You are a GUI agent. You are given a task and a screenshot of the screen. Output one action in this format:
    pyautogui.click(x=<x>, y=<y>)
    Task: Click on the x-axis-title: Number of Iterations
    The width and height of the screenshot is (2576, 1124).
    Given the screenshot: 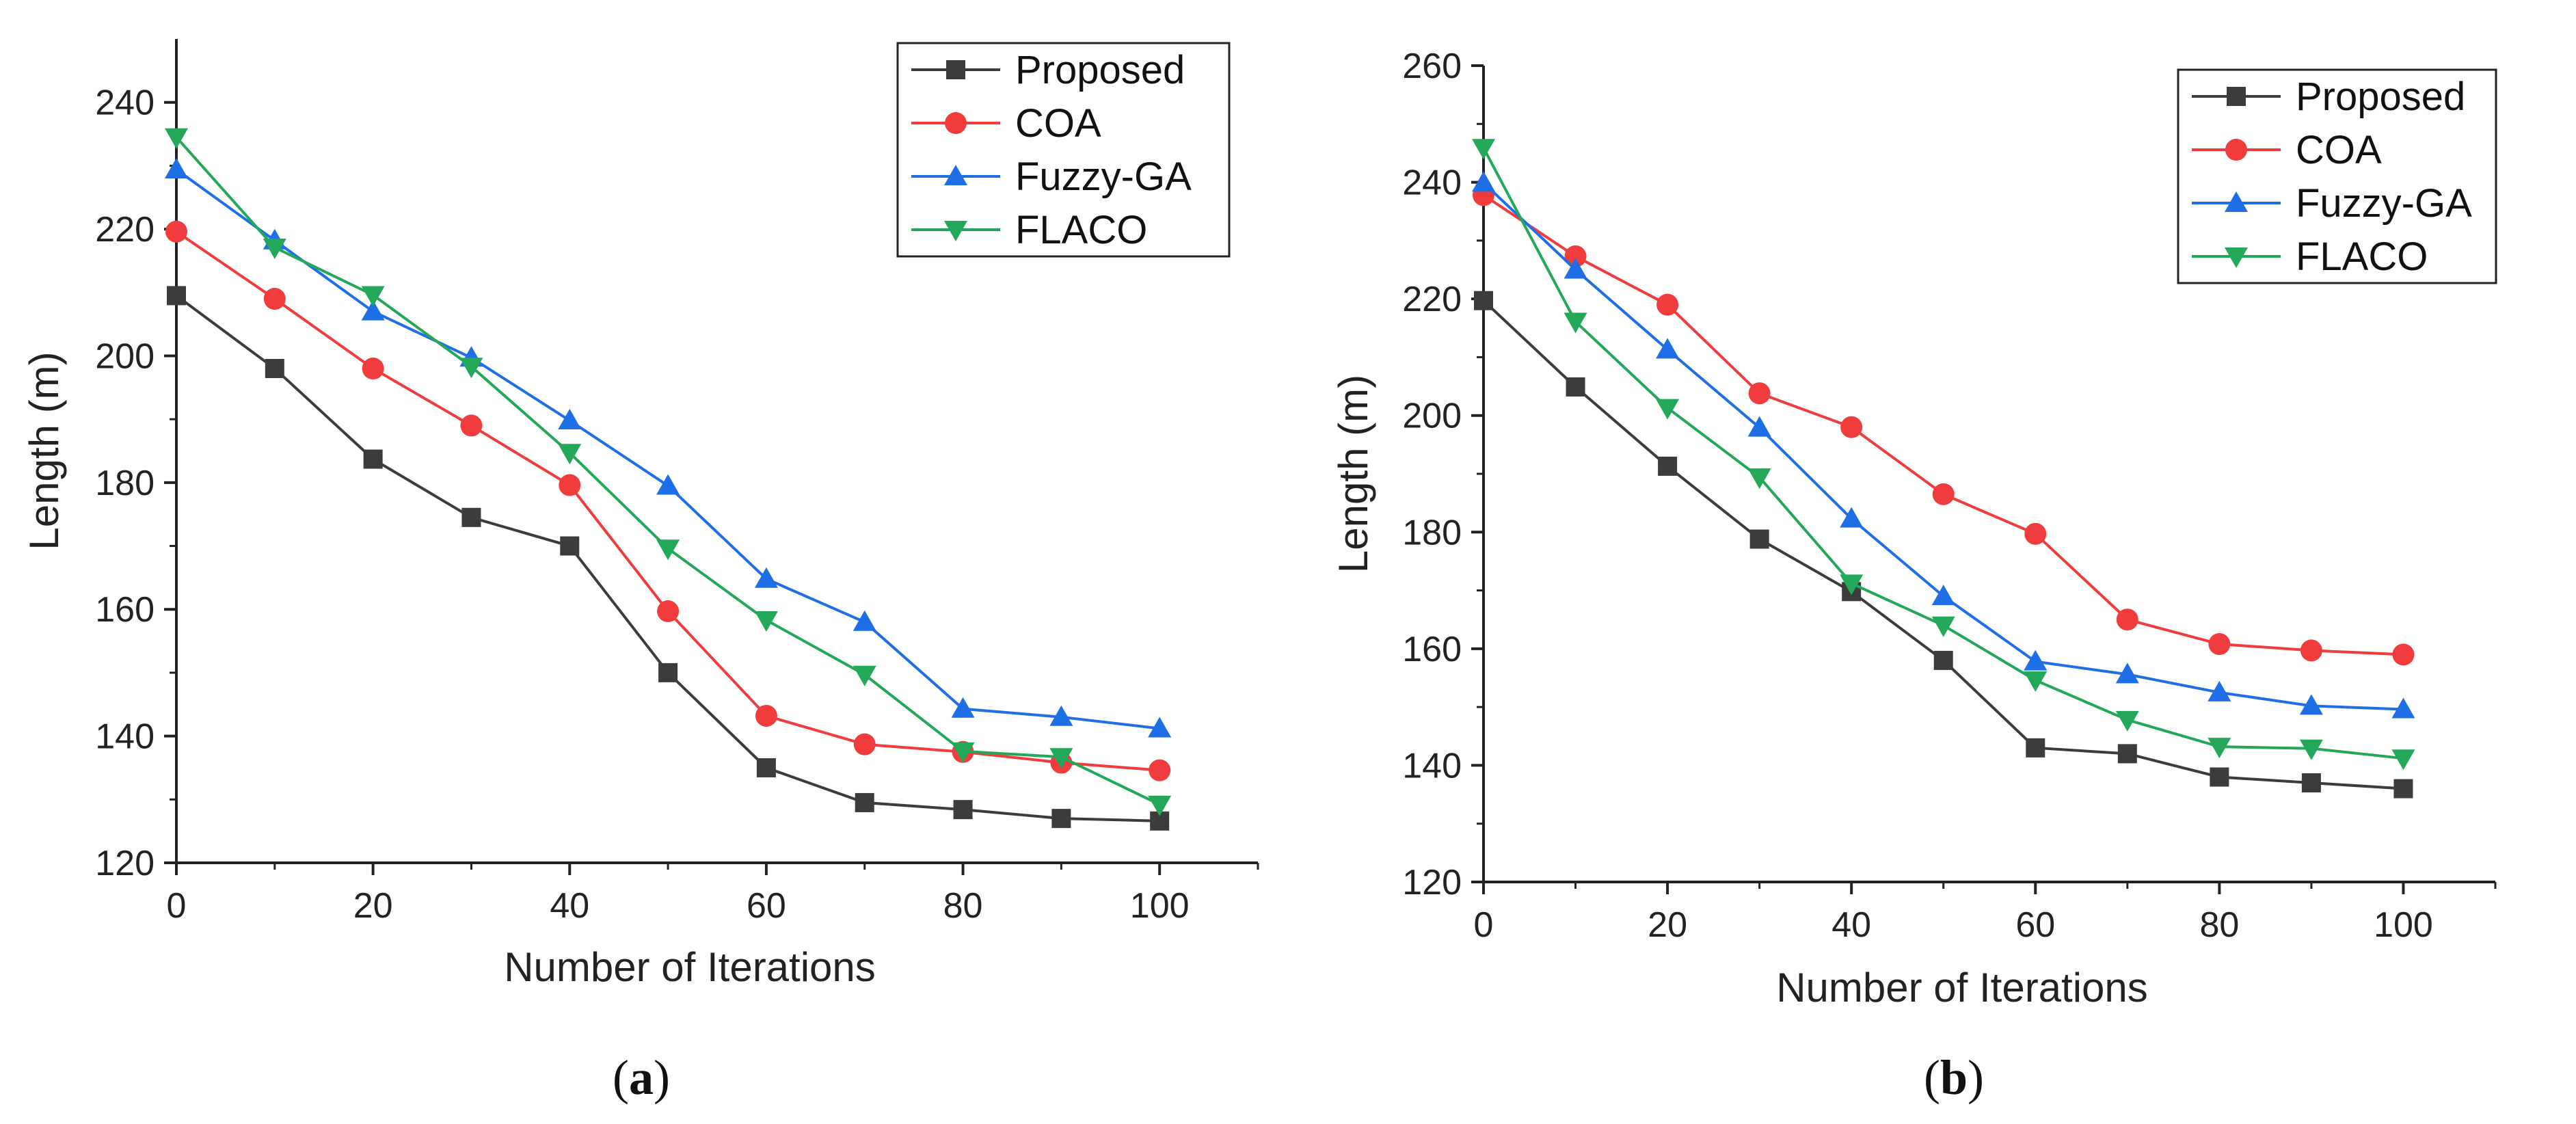 What is the action you would take?
    pyautogui.click(x=690, y=967)
    